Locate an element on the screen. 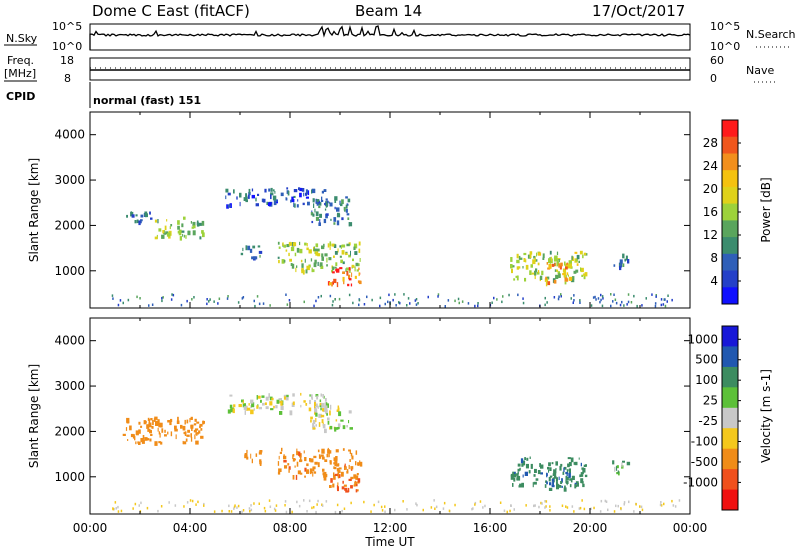 Image resolution: width=800 pixels, height=554 pixels. colorbar-swatch is located at coordinates (730, 246).